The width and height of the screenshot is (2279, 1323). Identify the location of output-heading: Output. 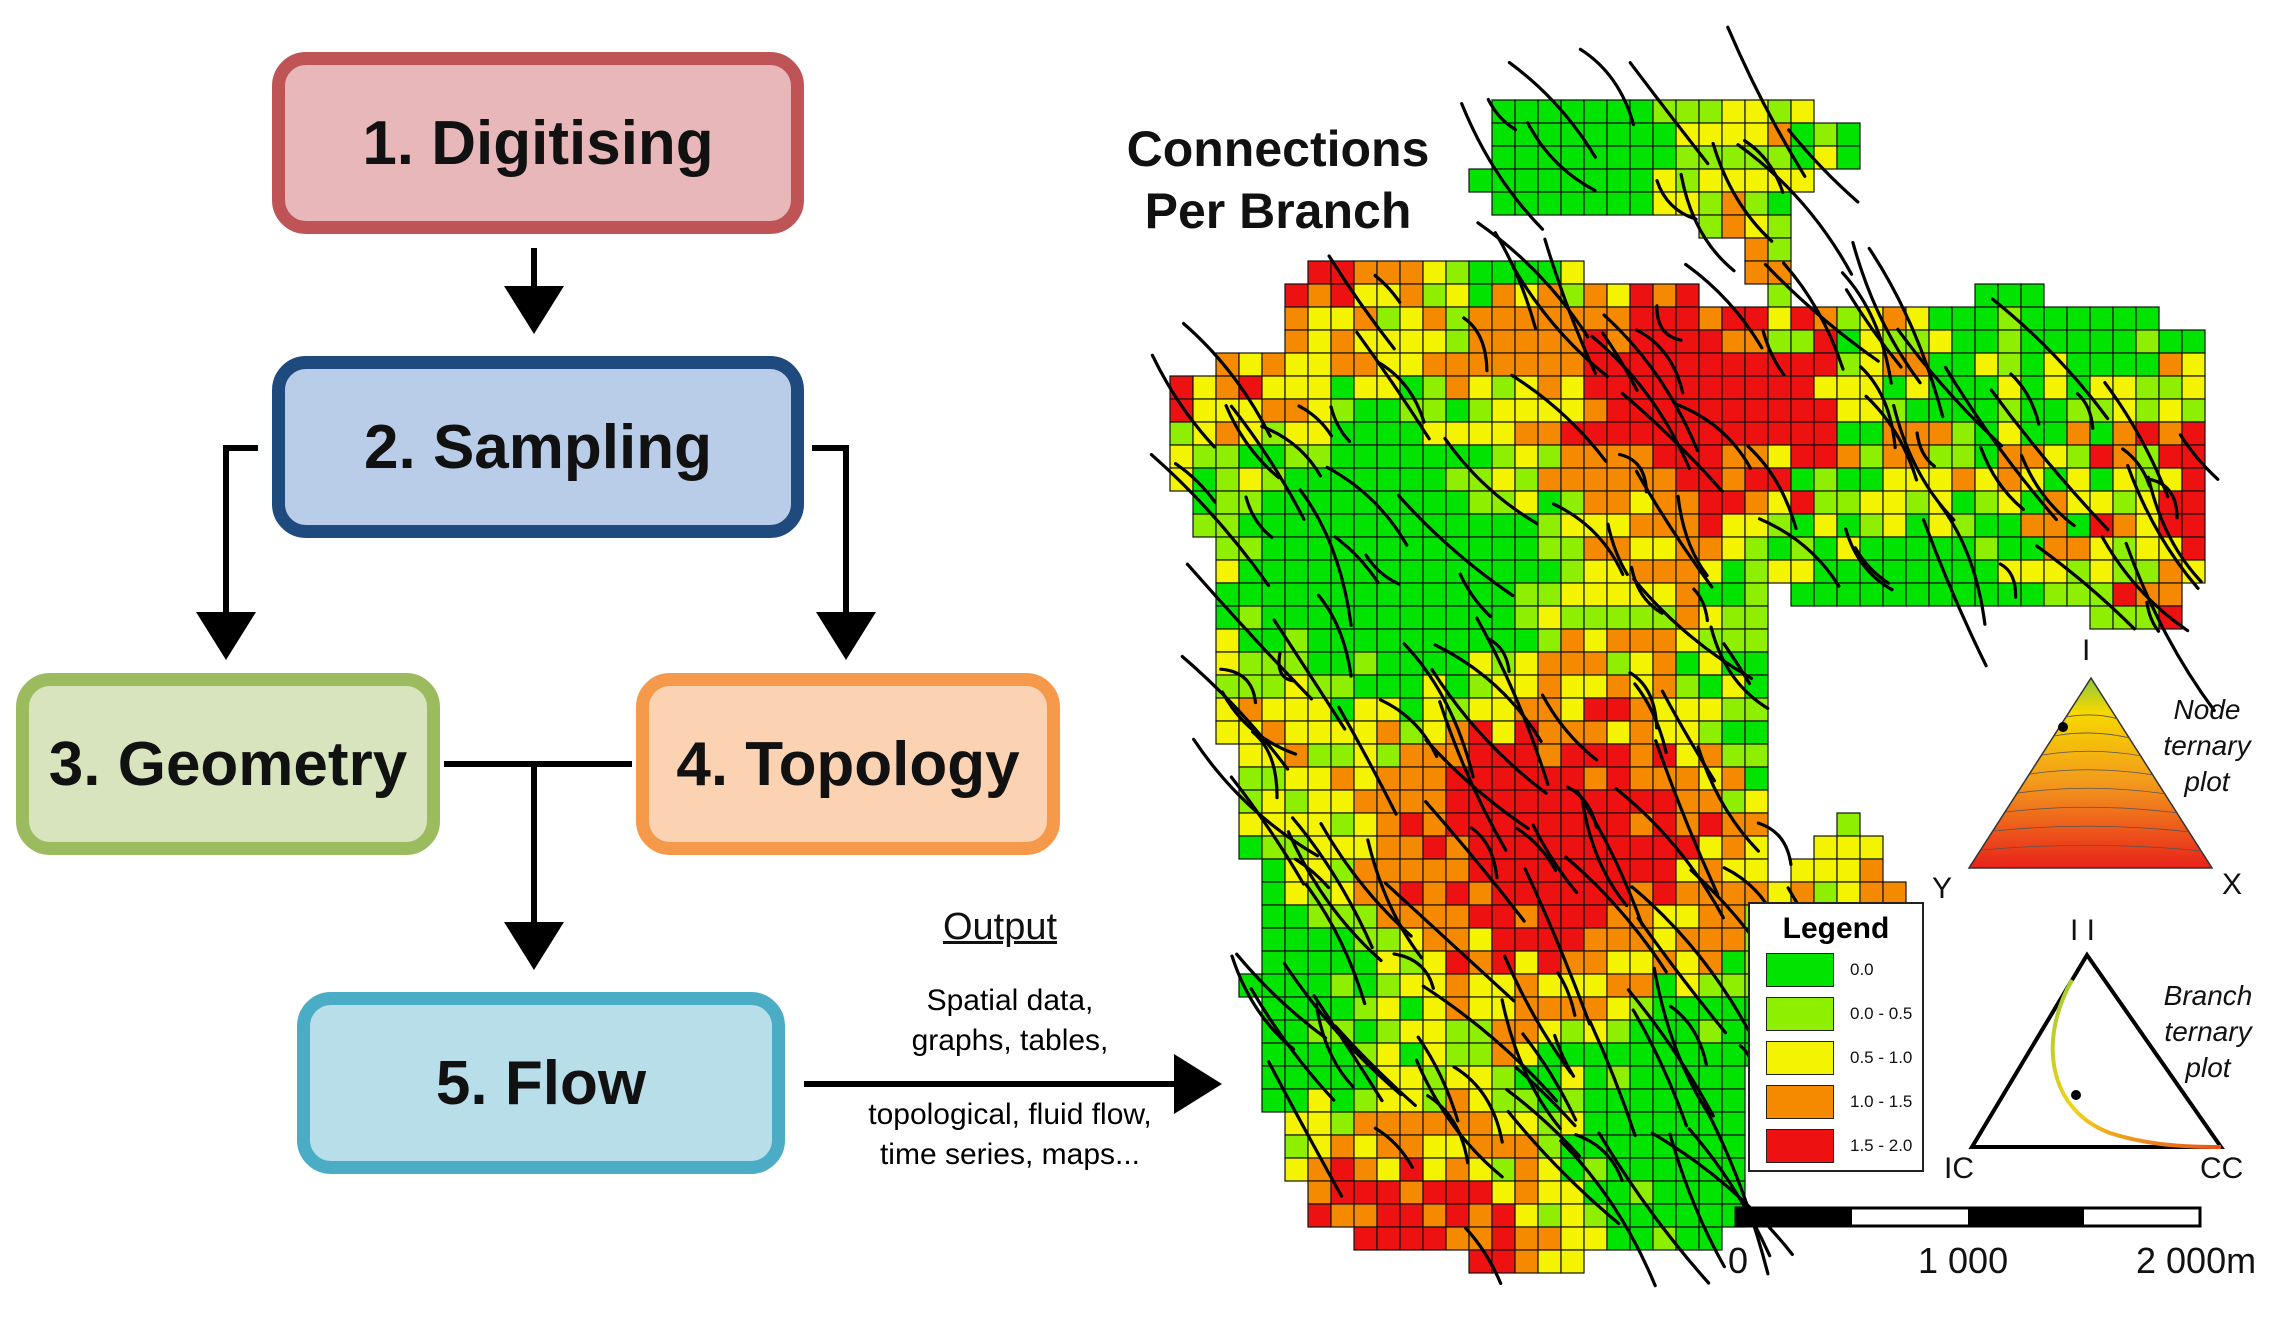
(1000, 927).